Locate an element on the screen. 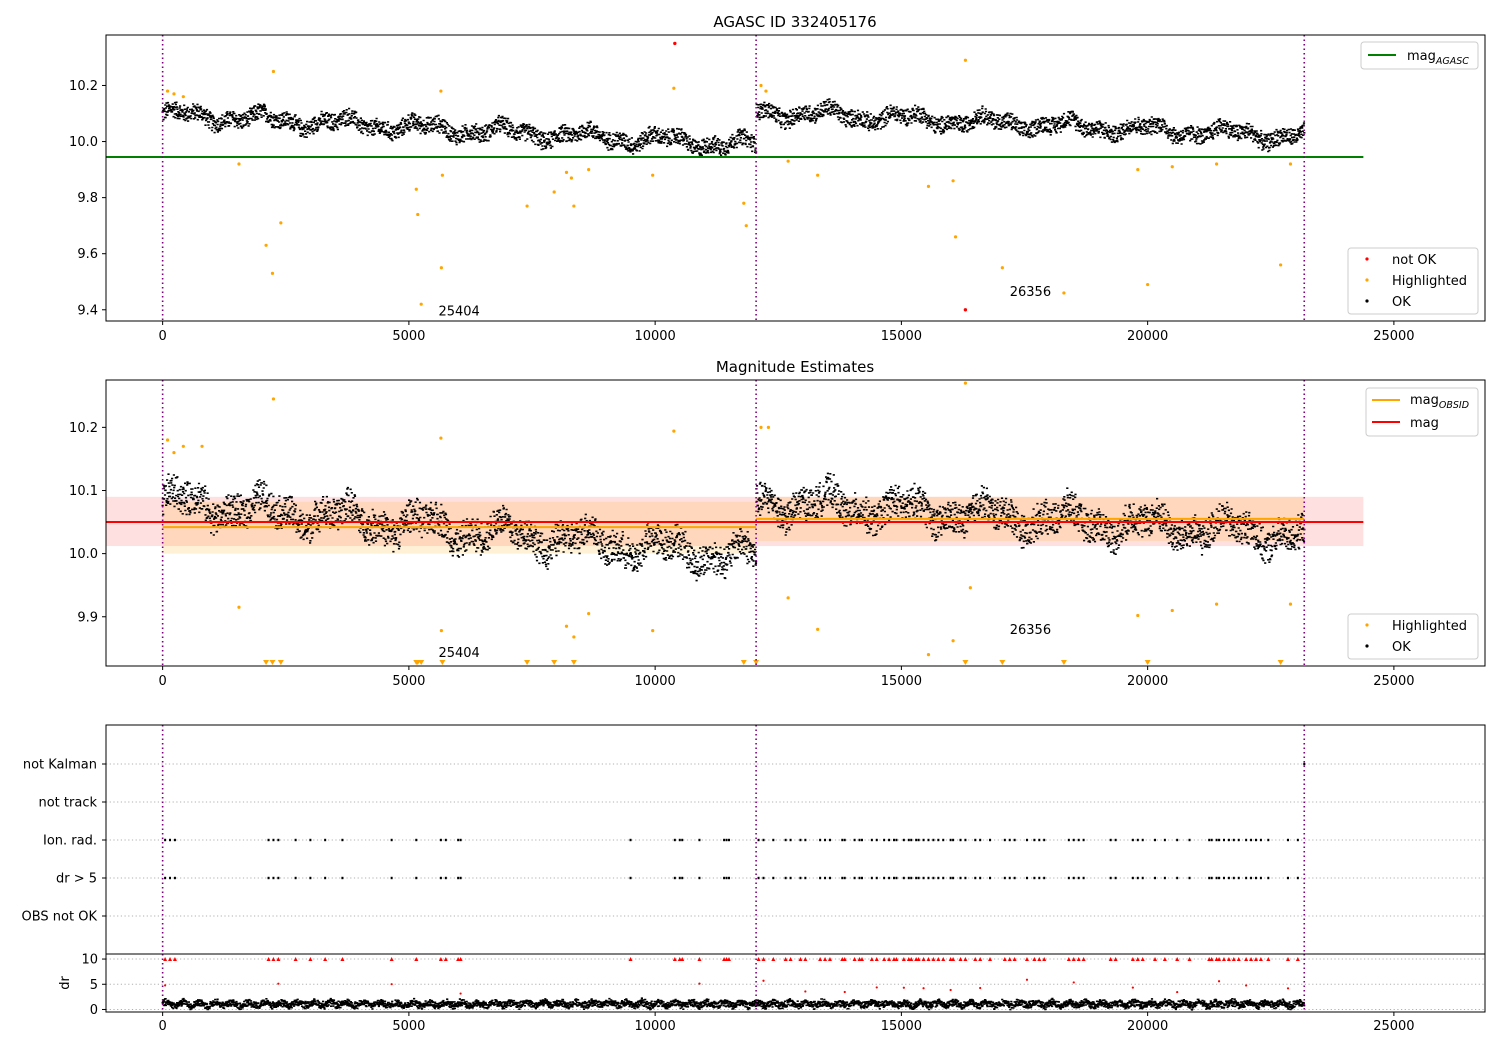 The height and width of the screenshot is (1050, 1500). x-tick-label: 0 is located at coordinates (162, 681).